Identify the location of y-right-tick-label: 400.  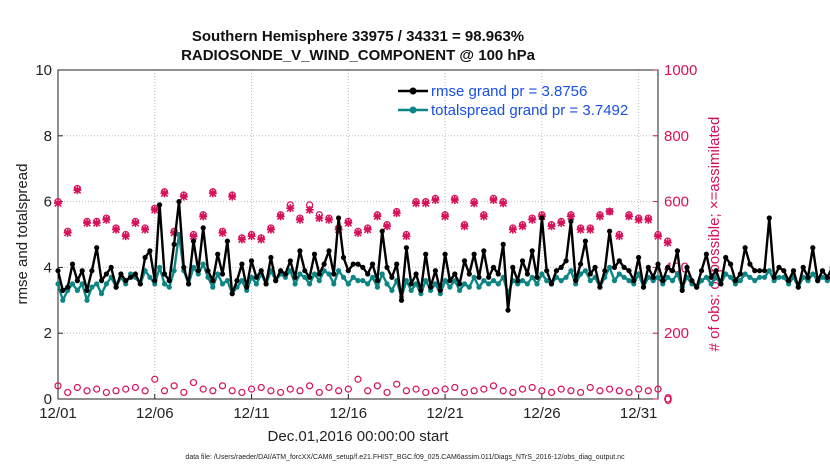
(676, 267).